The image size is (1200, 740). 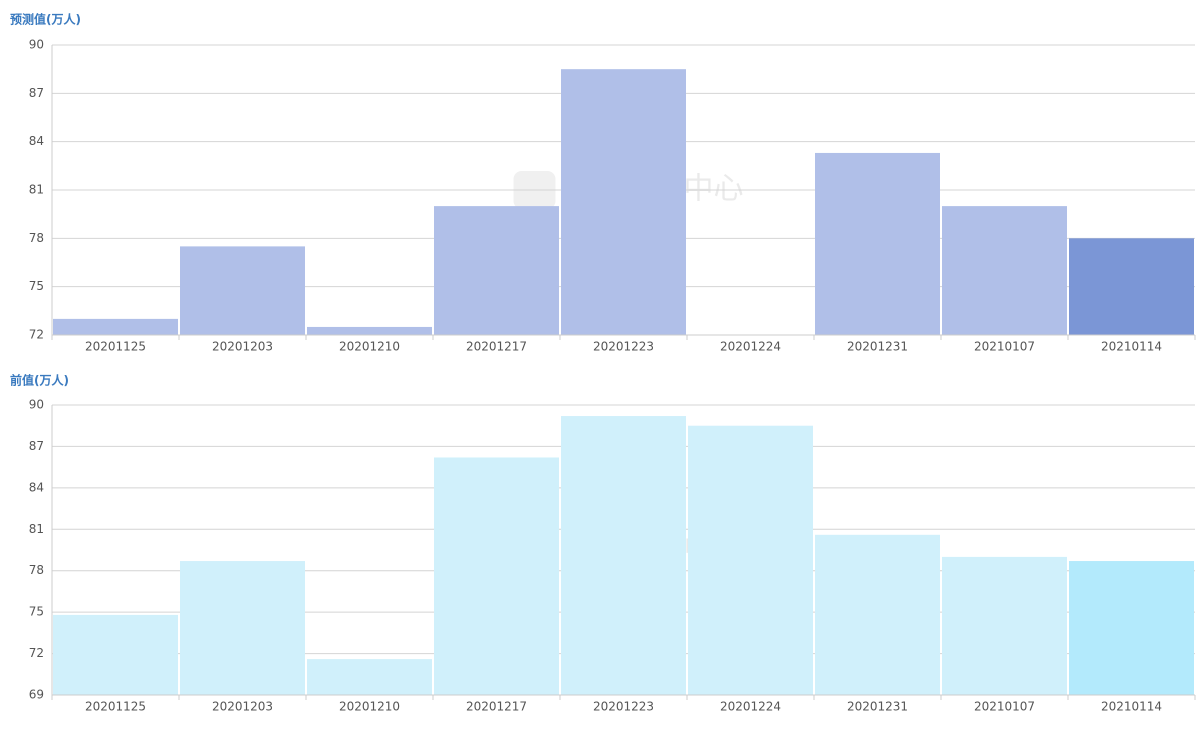 I want to click on chart-title: 预测值(万人), so click(x=45, y=19).